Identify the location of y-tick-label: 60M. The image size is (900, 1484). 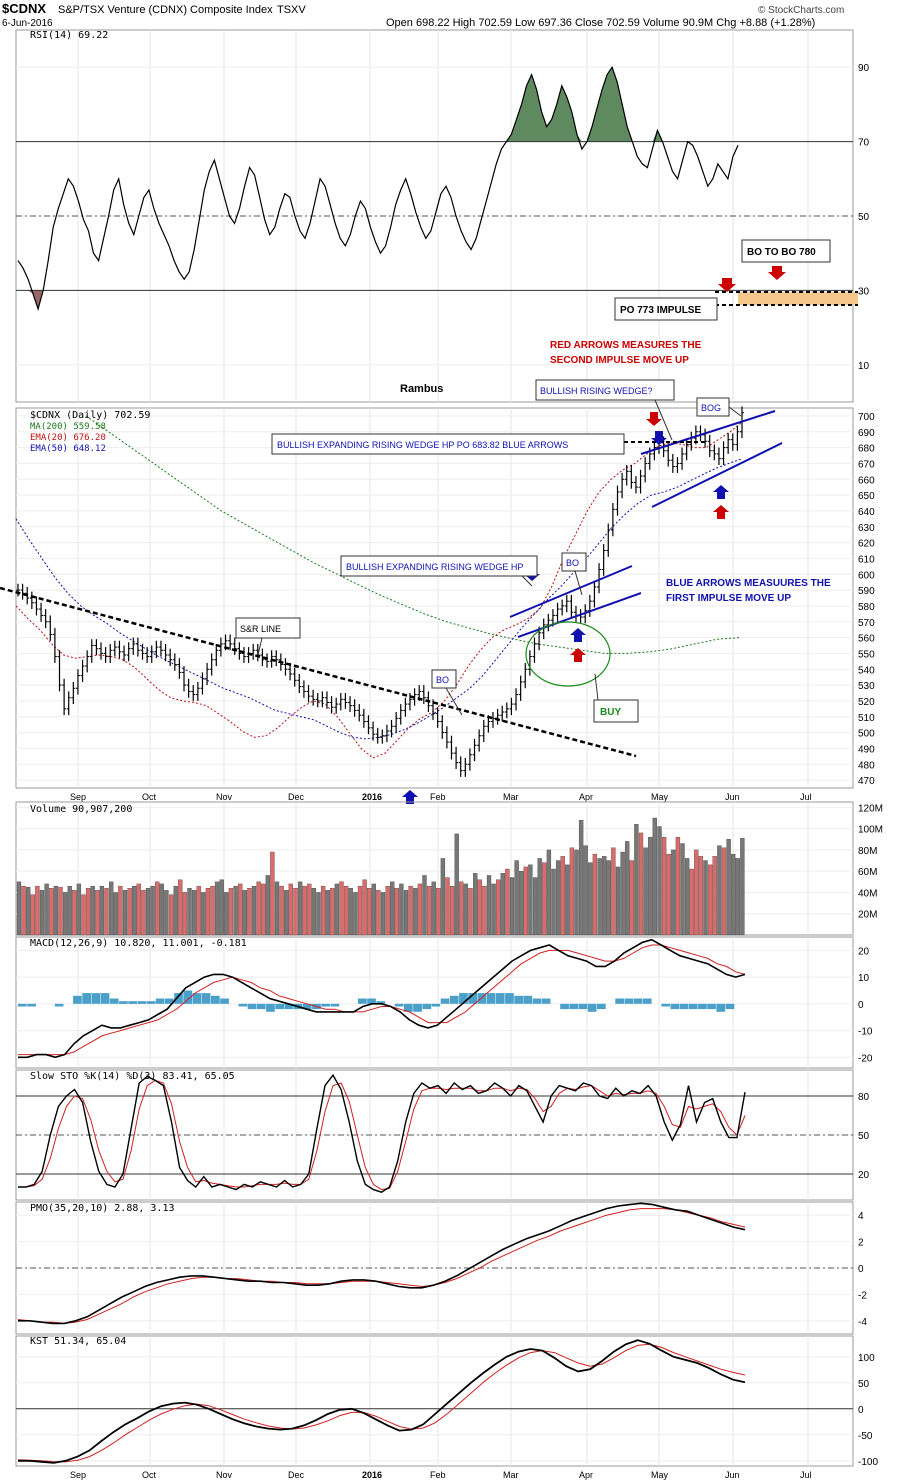
(867, 872).